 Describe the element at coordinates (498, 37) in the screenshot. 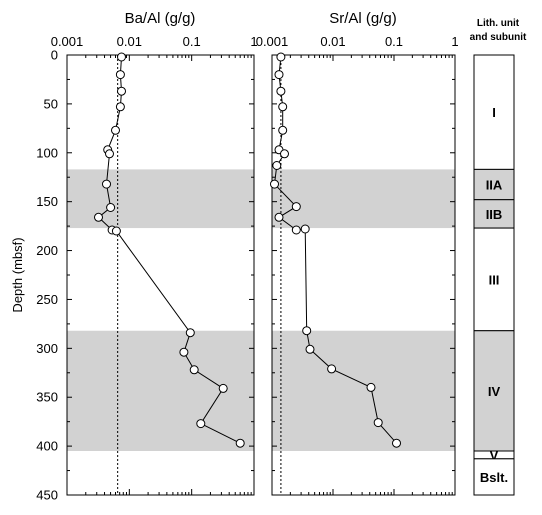

I see `lith-header-line2: and subunit` at that location.